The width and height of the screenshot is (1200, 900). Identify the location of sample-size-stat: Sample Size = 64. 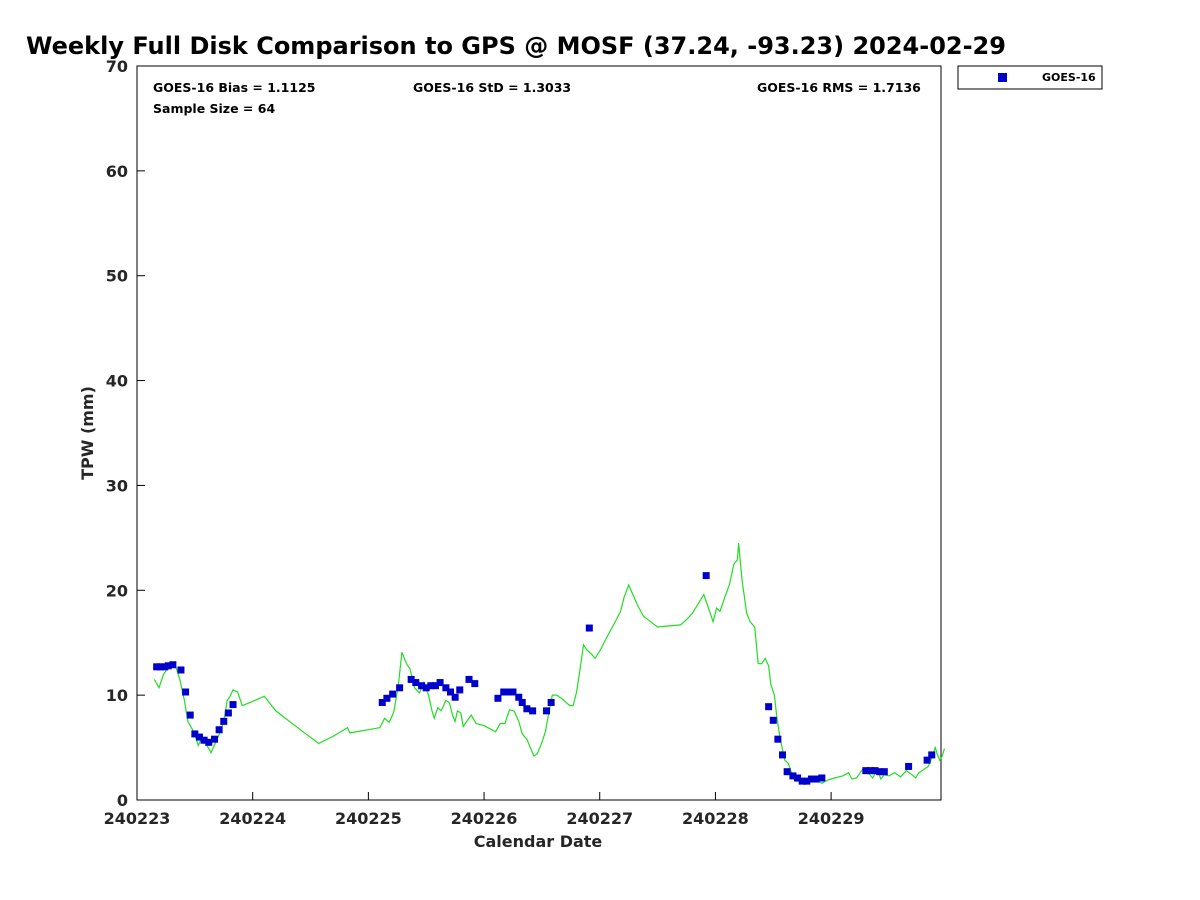
(214, 108).